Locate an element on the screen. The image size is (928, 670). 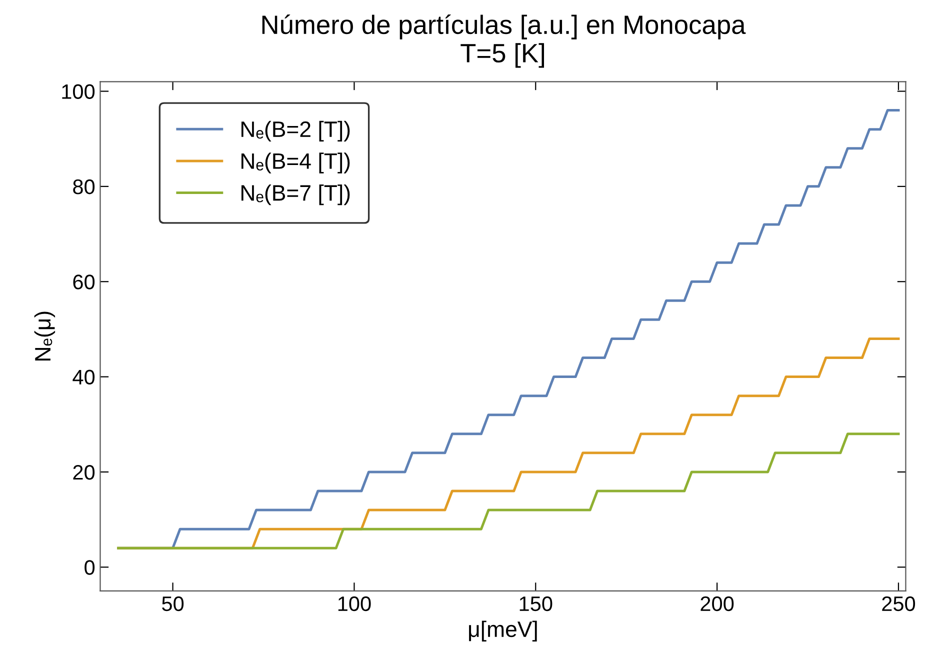
y-tick-label: 80 is located at coordinates (84, 186).